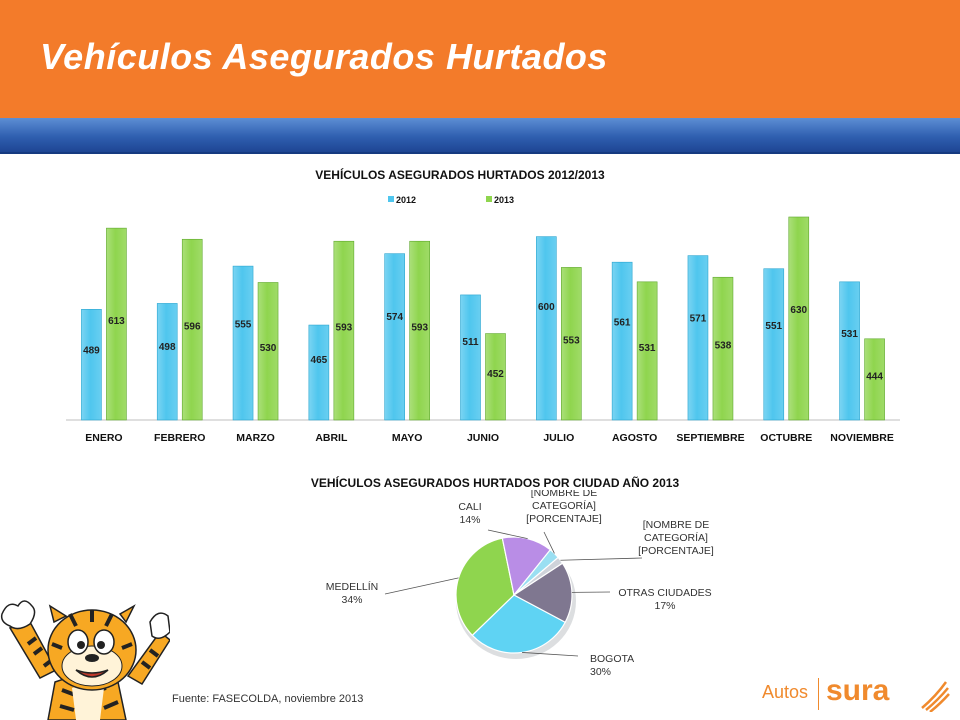 The width and height of the screenshot is (960, 720). Describe the element at coordinates (85, 660) in the screenshot. I see `tiger-mascot-icon` at that location.